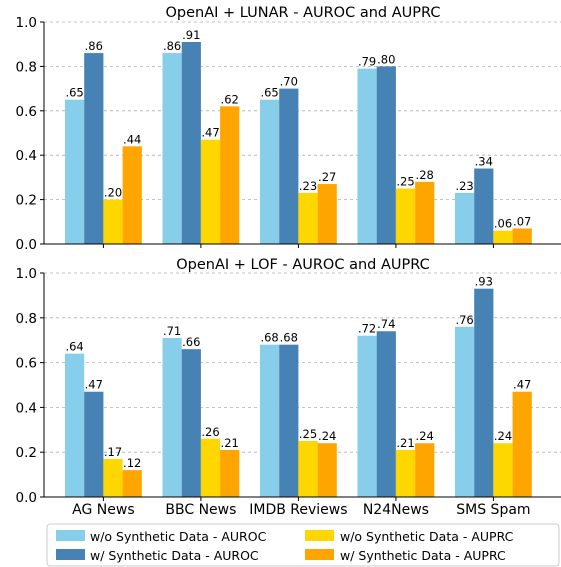  I want to click on legend-frame, so click(303, 545).